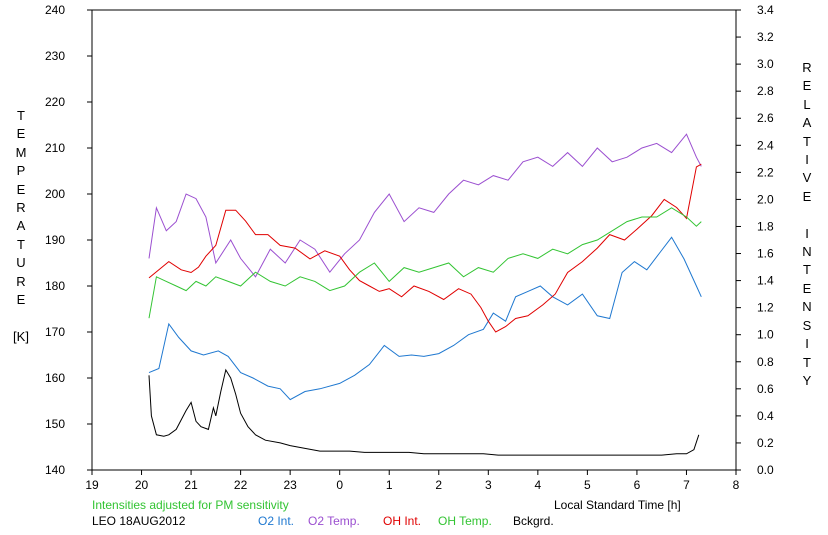 Image resolution: width=828 pixels, height=535 pixels. What do you see at coordinates (241, 485) in the screenshot?
I see `x-tick-label: 22` at bounding box center [241, 485].